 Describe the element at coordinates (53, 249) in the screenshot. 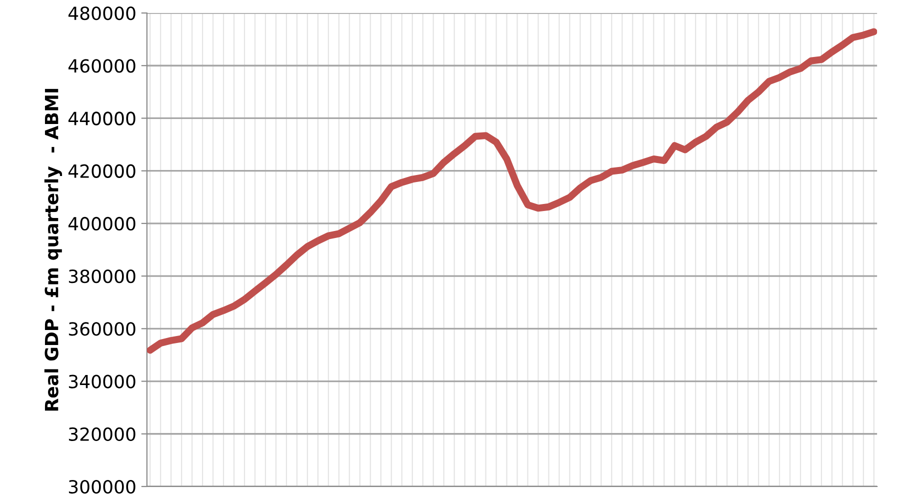

I see `y-axis-title: Real GDP - £m quarterly - ABMI` at that location.